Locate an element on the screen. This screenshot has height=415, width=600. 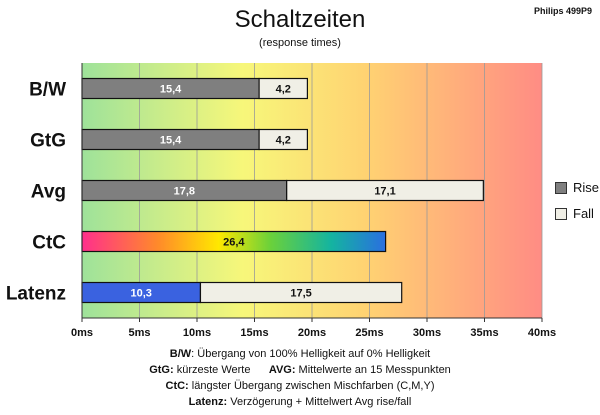
category-label: CtC is located at coordinates (49, 243).